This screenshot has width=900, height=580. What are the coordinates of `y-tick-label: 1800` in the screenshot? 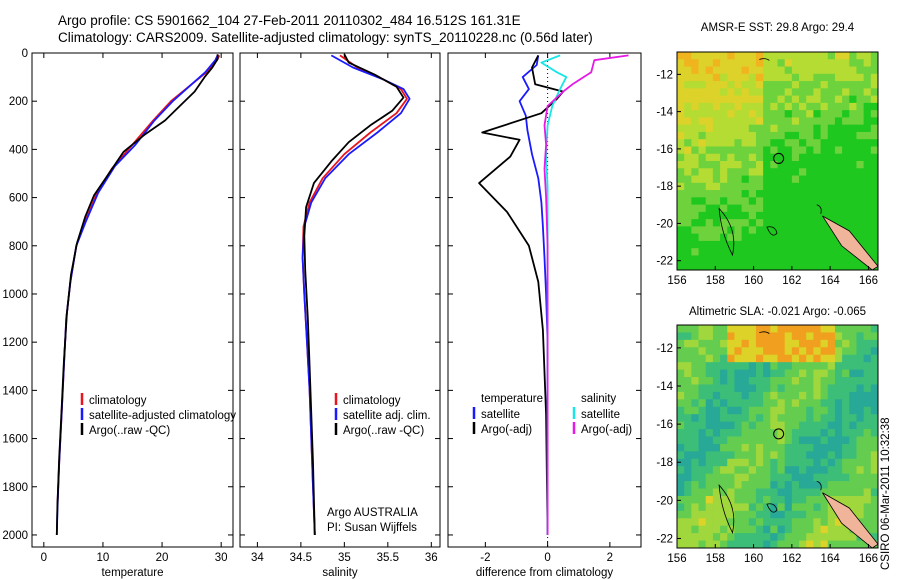 It's located at (15, 488).